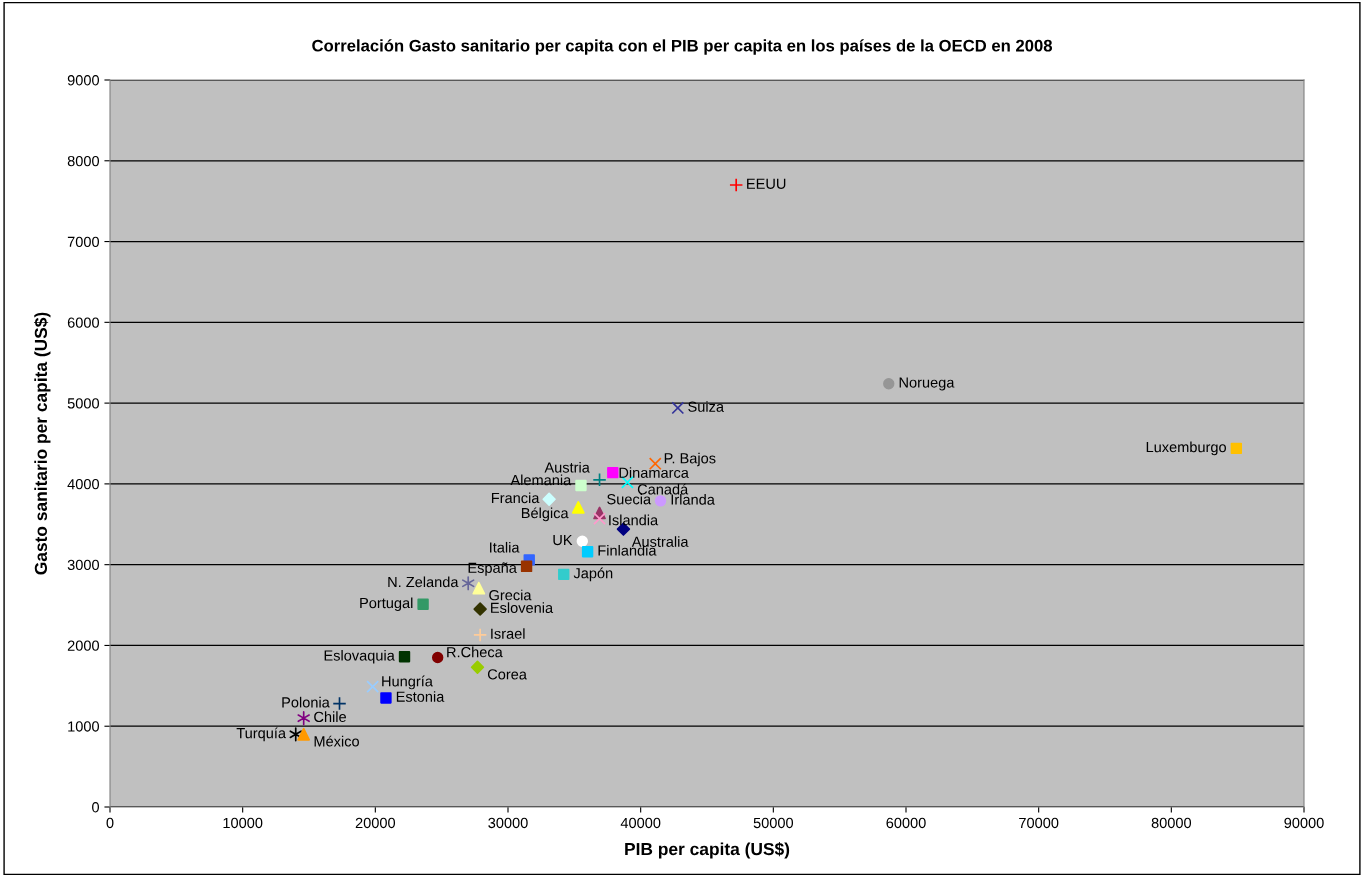 This screenshot has height=877, width=1364. I want to click on y-tick-label: 0, so click(96, 807).